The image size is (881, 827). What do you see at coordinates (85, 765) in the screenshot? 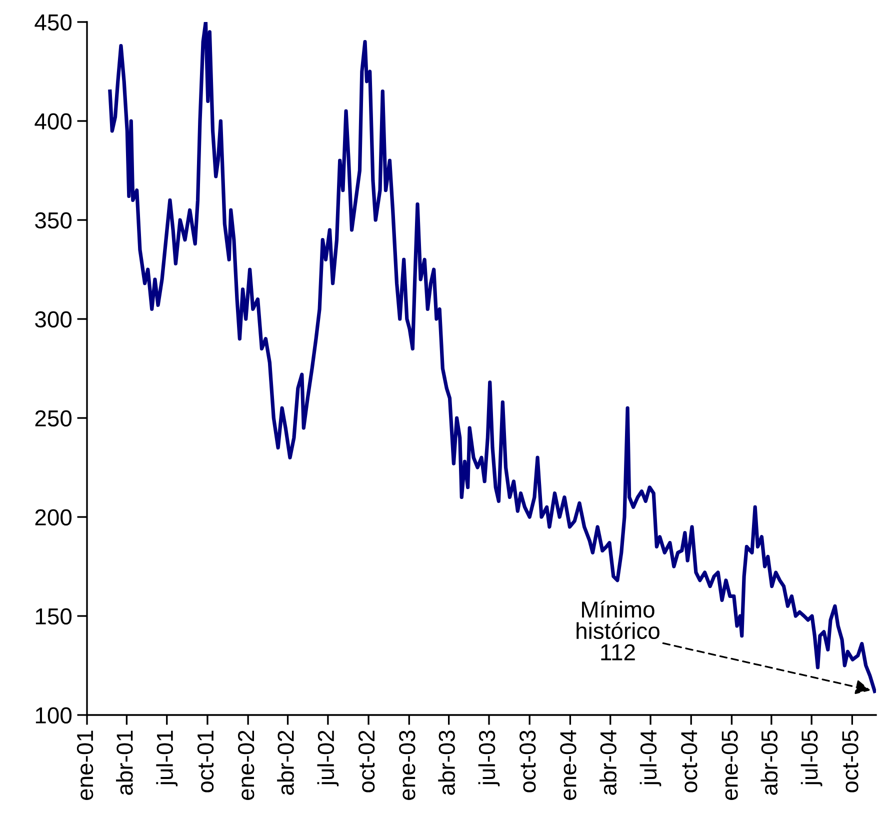
I see `x-tick-label: ene-01` at bounding box center [85, 765].